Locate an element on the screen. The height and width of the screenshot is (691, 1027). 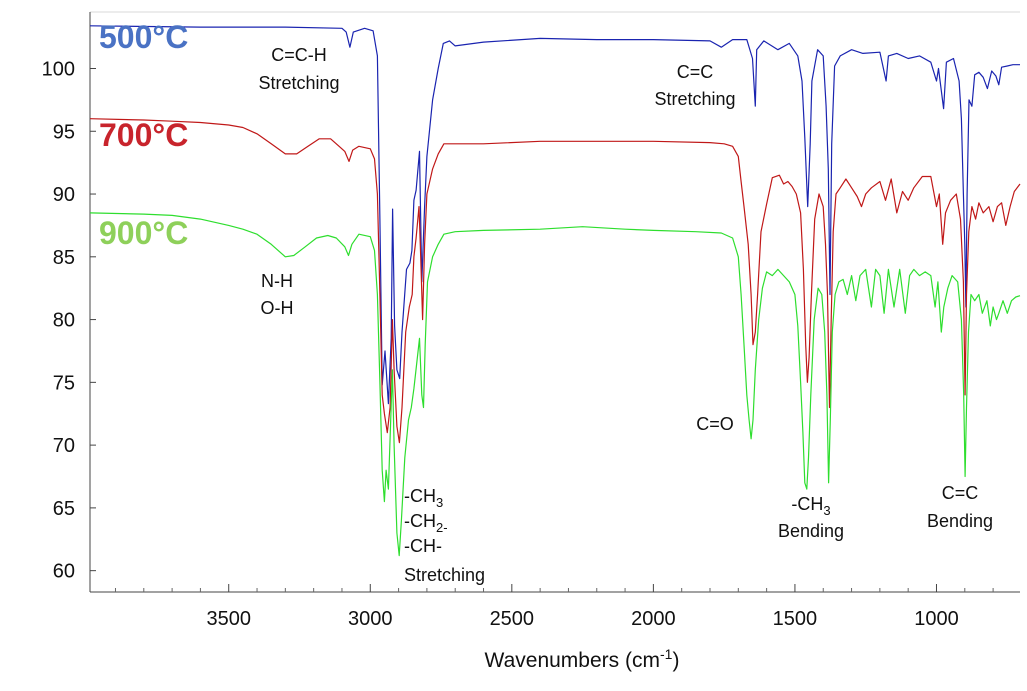
y-tick-label: 65 is located at coordinates (64, 509).